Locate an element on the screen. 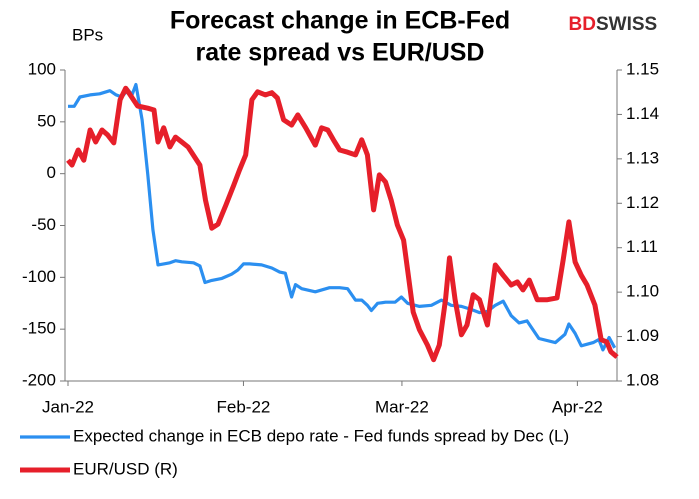 The width and height of the screenshot is (699, 499). y2-tick-label: 1.15 is located at coordinates (642, 68).